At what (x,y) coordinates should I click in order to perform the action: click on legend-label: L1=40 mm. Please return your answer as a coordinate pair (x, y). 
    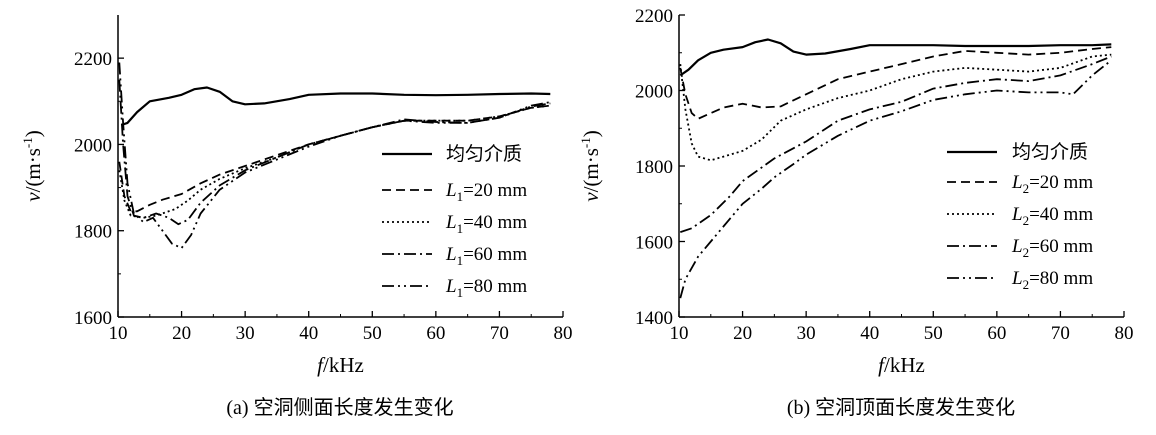
    Looking at the image, I should click on (486, 224).